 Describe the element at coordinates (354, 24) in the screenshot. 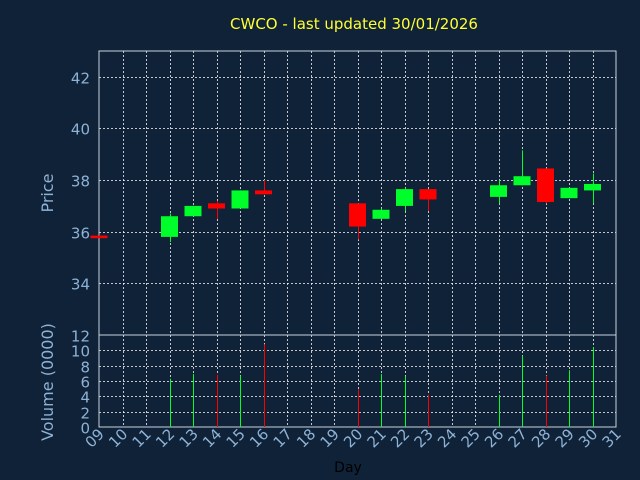

I see `chart-title: CWCO - last updated 30/01/2026` at that location.